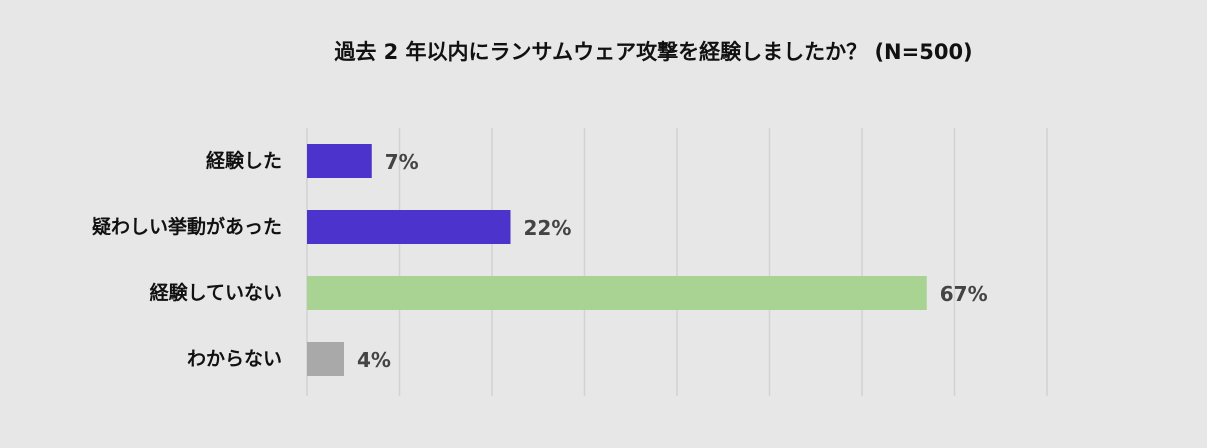 This screenshot has height=448, width=1207. What do you see at coordinates (234, 359) in the screenshot?
I see `category-label: わからない` at bounding box center [234, 359].